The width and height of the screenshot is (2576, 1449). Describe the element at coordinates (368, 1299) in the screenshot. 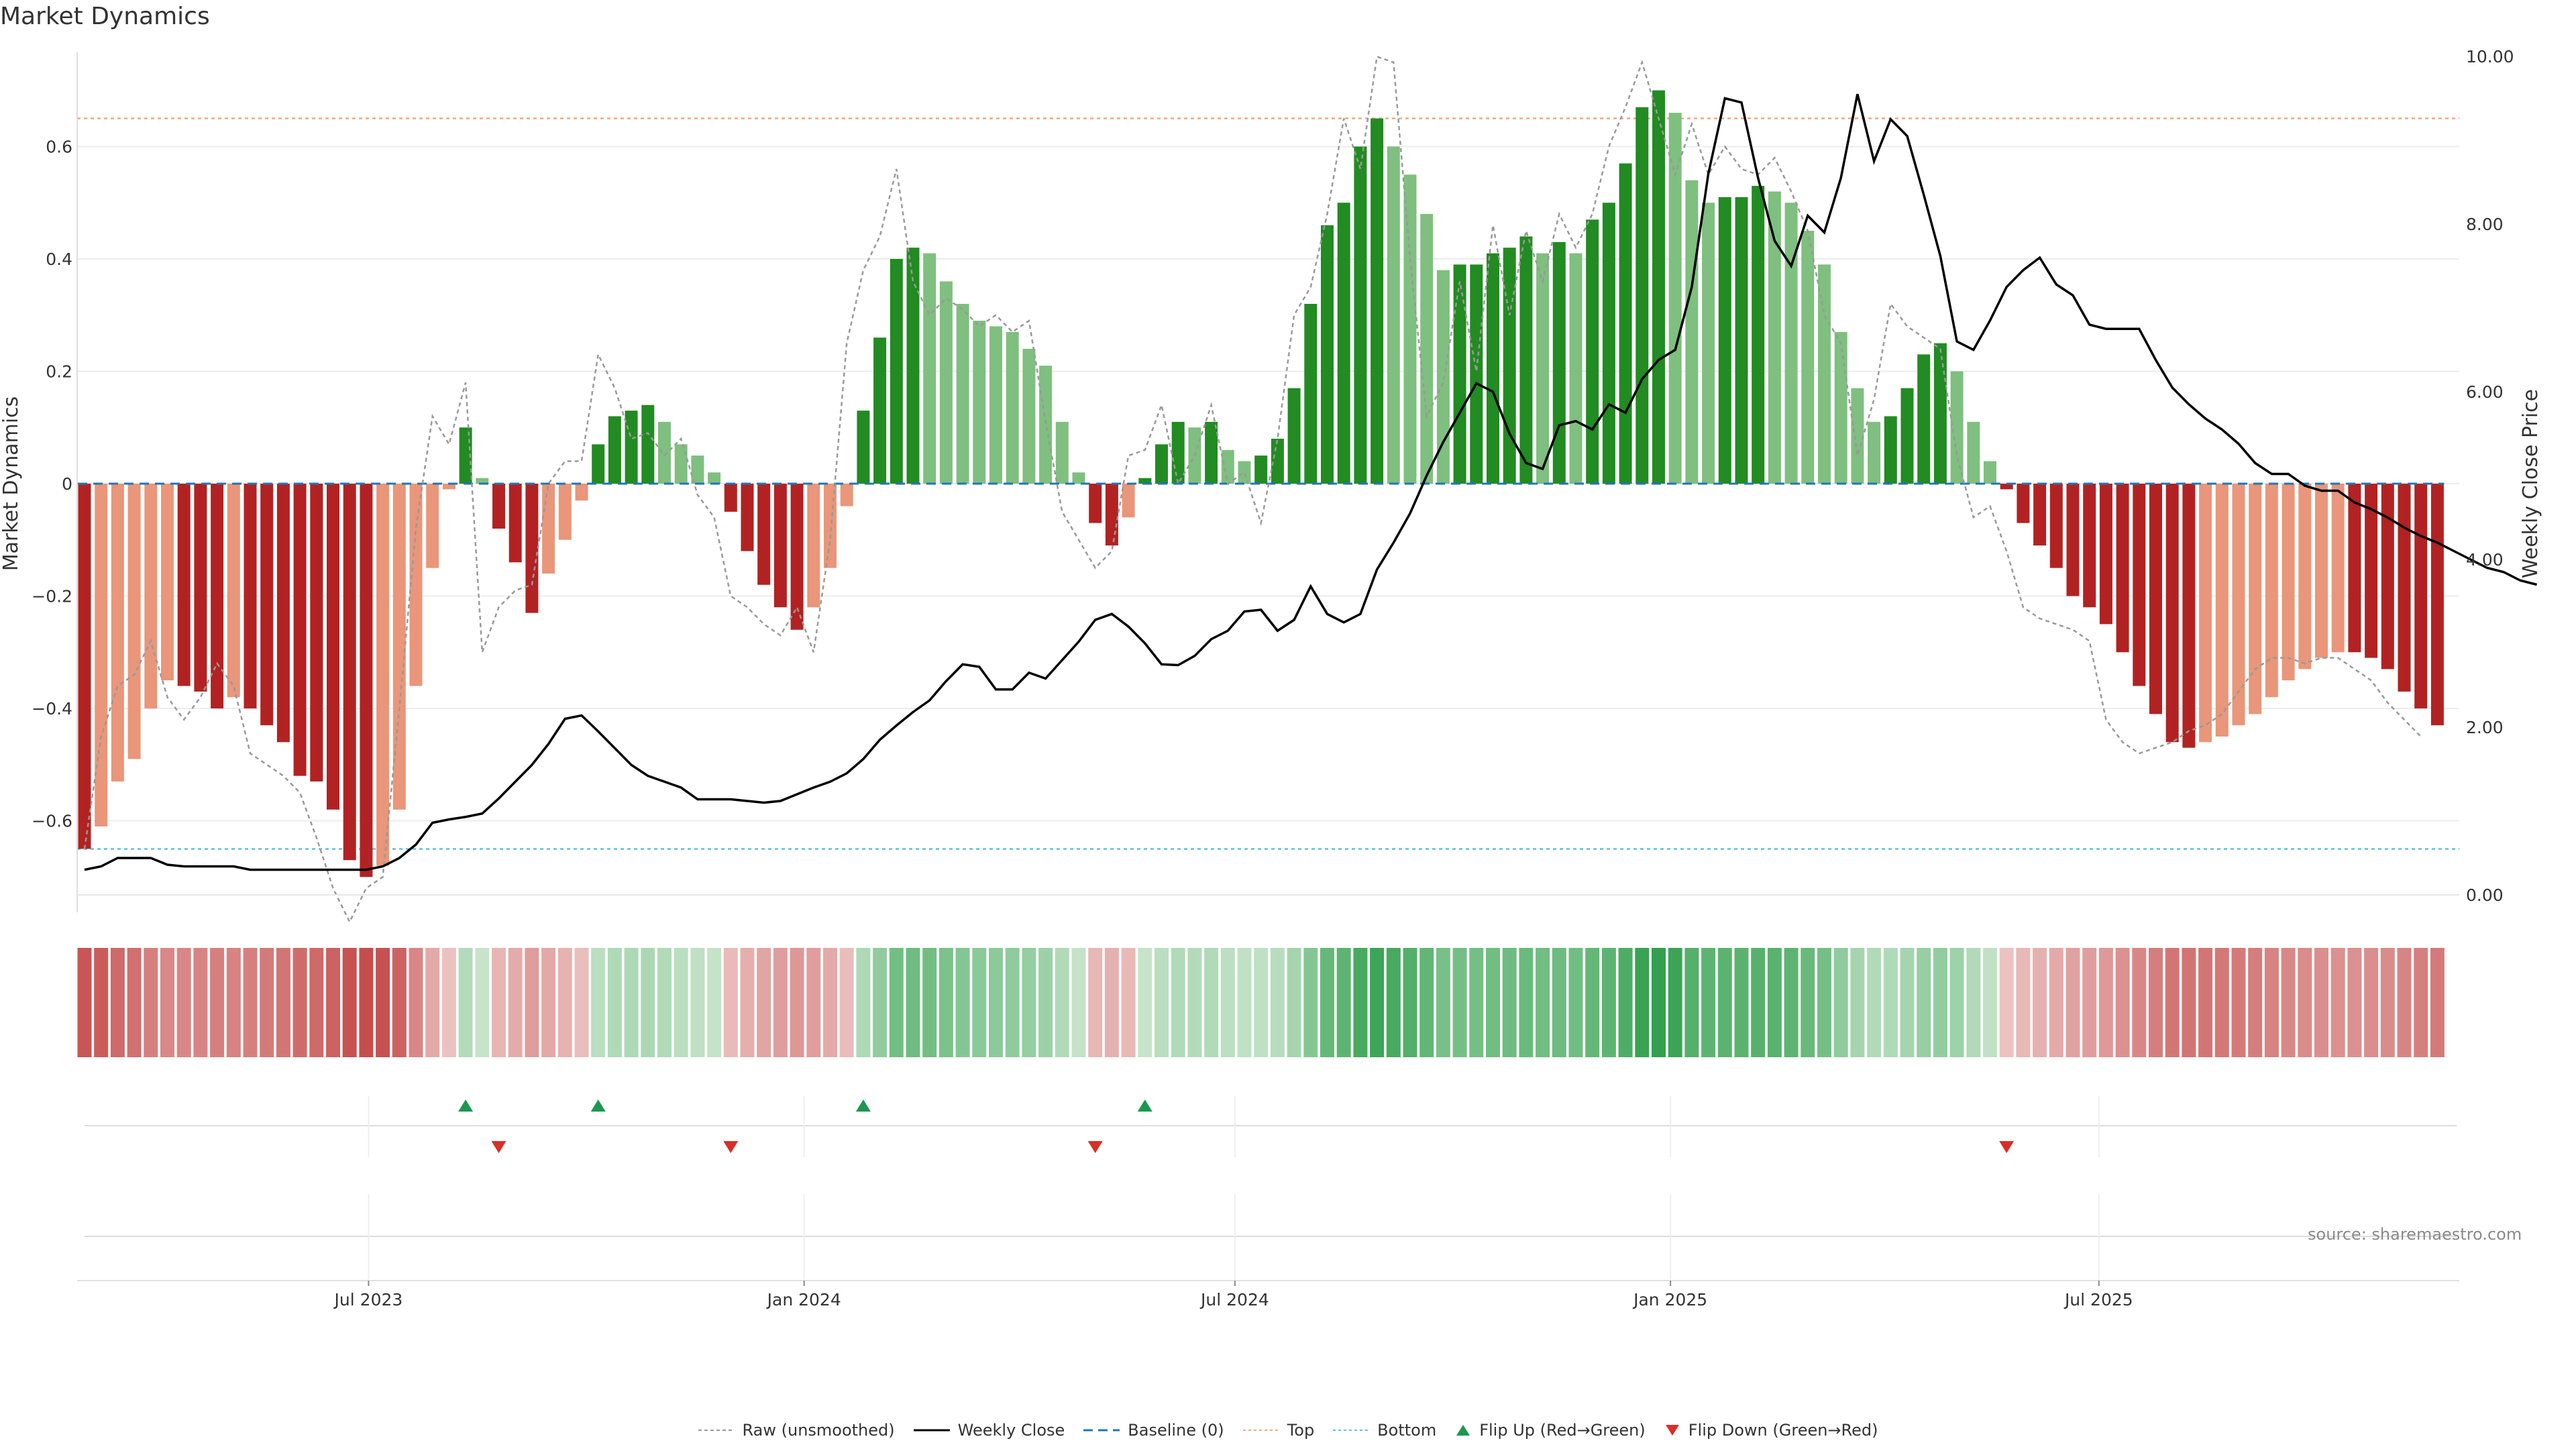

I see `x-tick-label: Jul 2023` at that location.